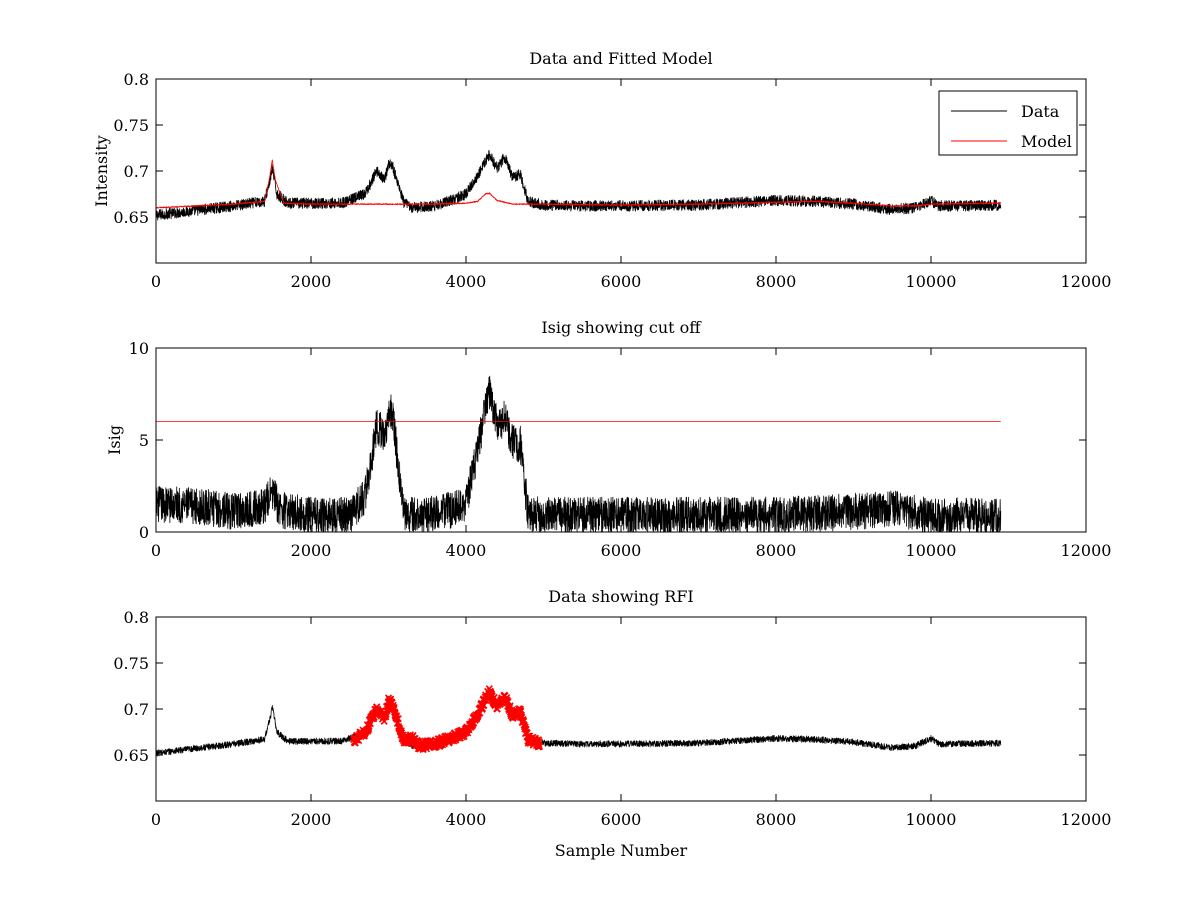 Image resolution: width=1200 pixels, height=900 pixels. What do you see at coordinates (1040, 111) in the screenshot?
I see `legend-label-data: Data` at bounding box center [1040, 111].